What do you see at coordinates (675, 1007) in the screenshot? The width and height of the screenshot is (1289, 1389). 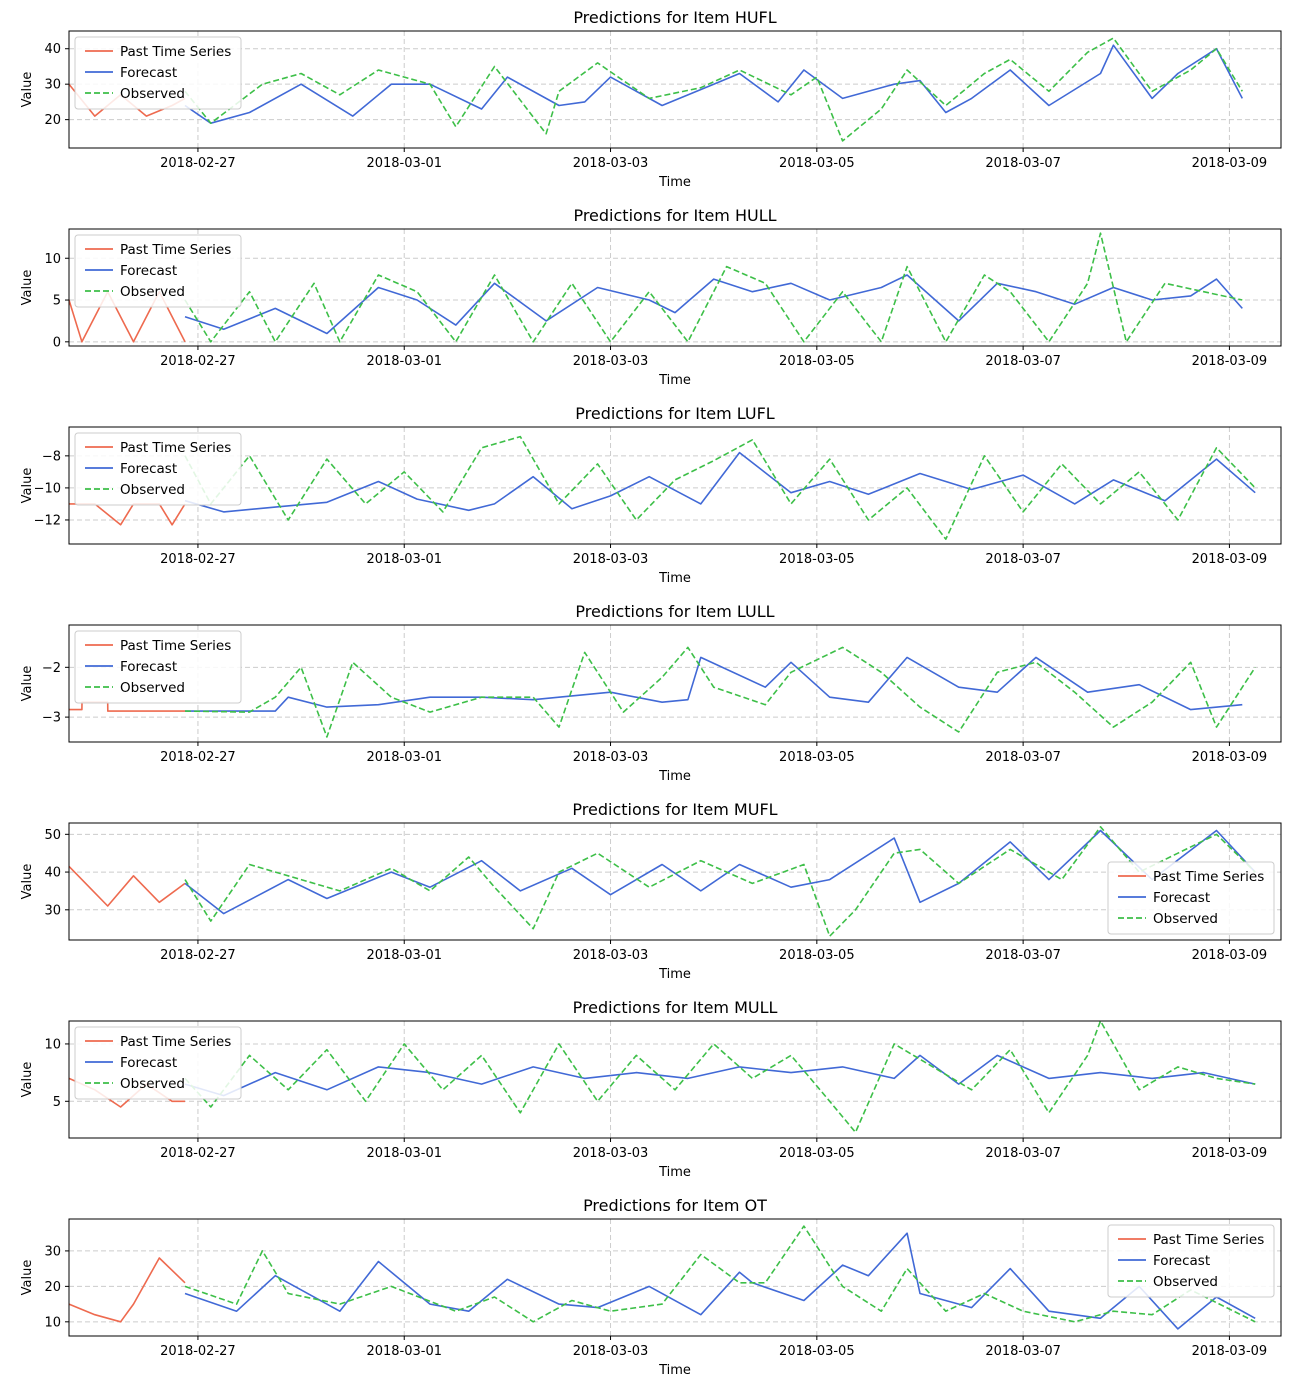 I see `chart-title: Predictions for Item MULL` at bounding box center [675, 1007].